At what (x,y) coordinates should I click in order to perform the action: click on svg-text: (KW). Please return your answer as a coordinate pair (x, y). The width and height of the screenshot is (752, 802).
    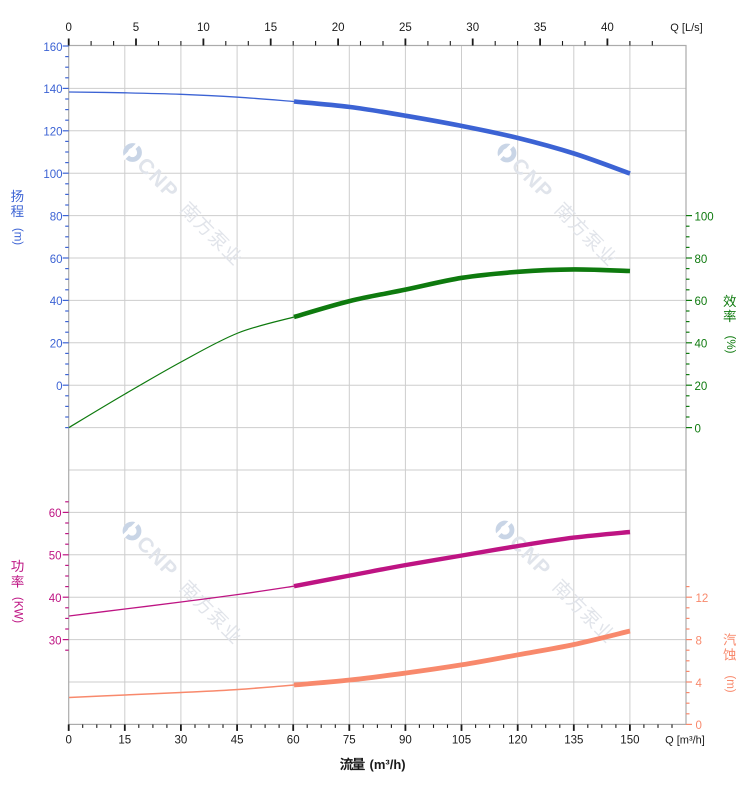
    Looking at the image, I should click on (18, 610).